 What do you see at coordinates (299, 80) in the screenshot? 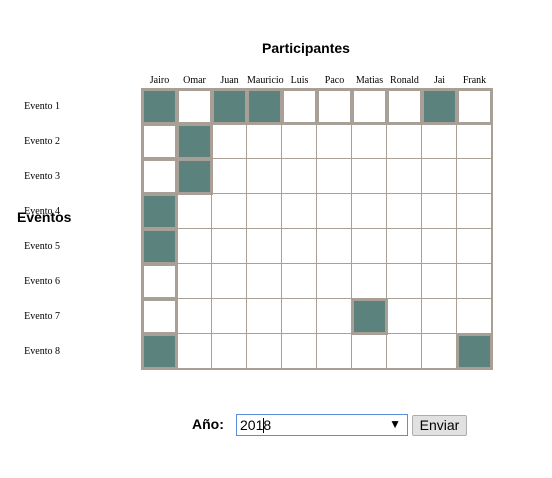
I see `participant-header: Luis` at bounding box center [299, 80].